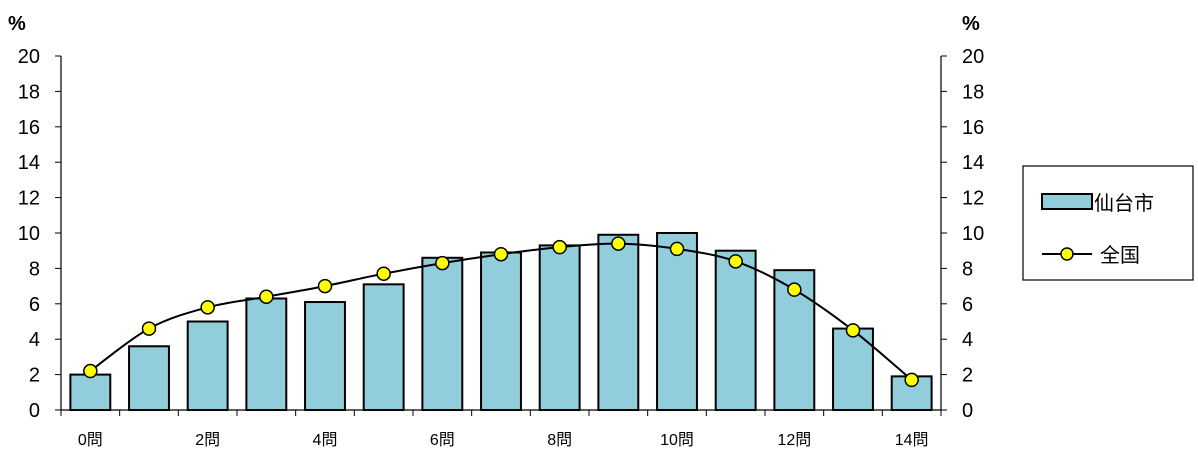 This screenshot has height=455, width=1198. What do you see at coordinates (973, 234) in the screenshot?
I see `right-tick-label: 10` at bounding box center [973, 234].